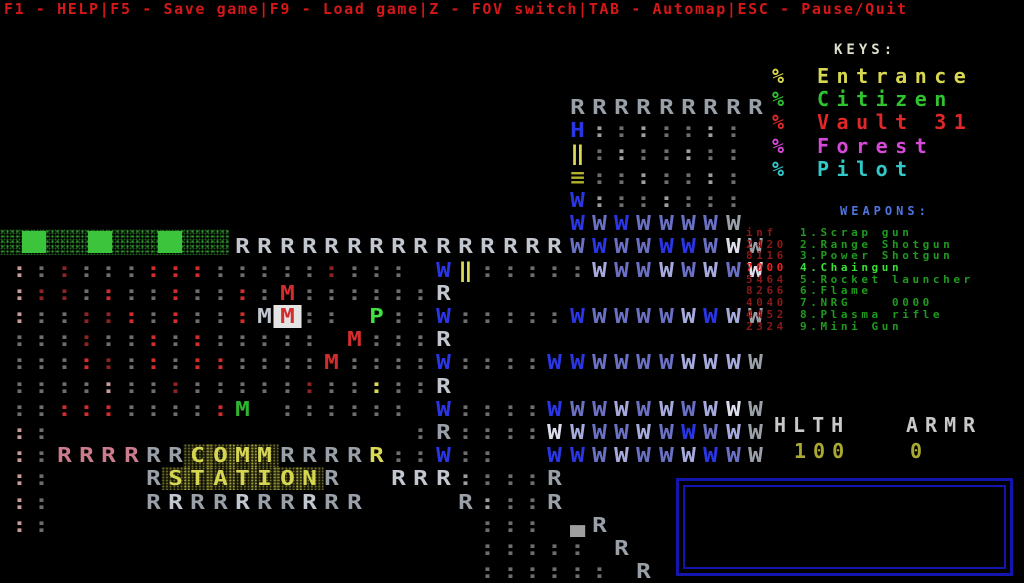  Describe the element at coordinates (577, 130) in the screenshot. I see `map-cell: H` at that location.